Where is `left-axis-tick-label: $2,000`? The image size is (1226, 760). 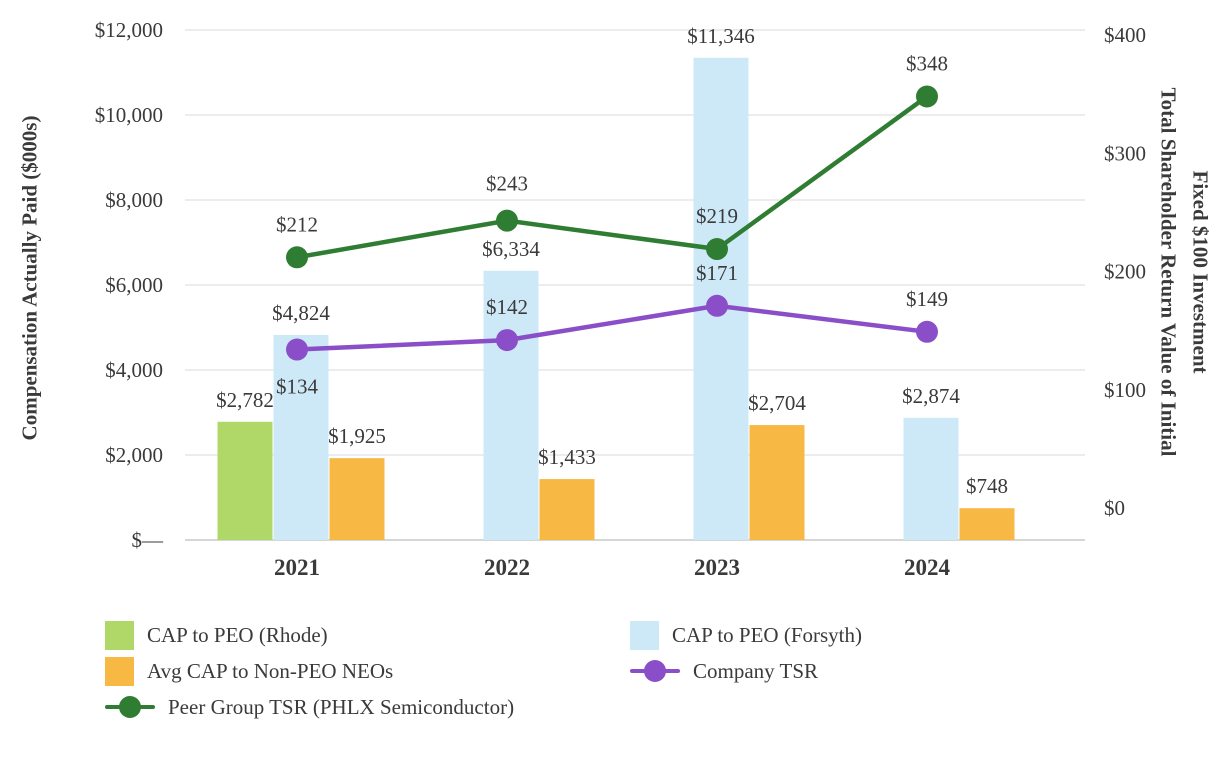
left-axis-tick-label: $2,000 is located at coordinates (134, 455).